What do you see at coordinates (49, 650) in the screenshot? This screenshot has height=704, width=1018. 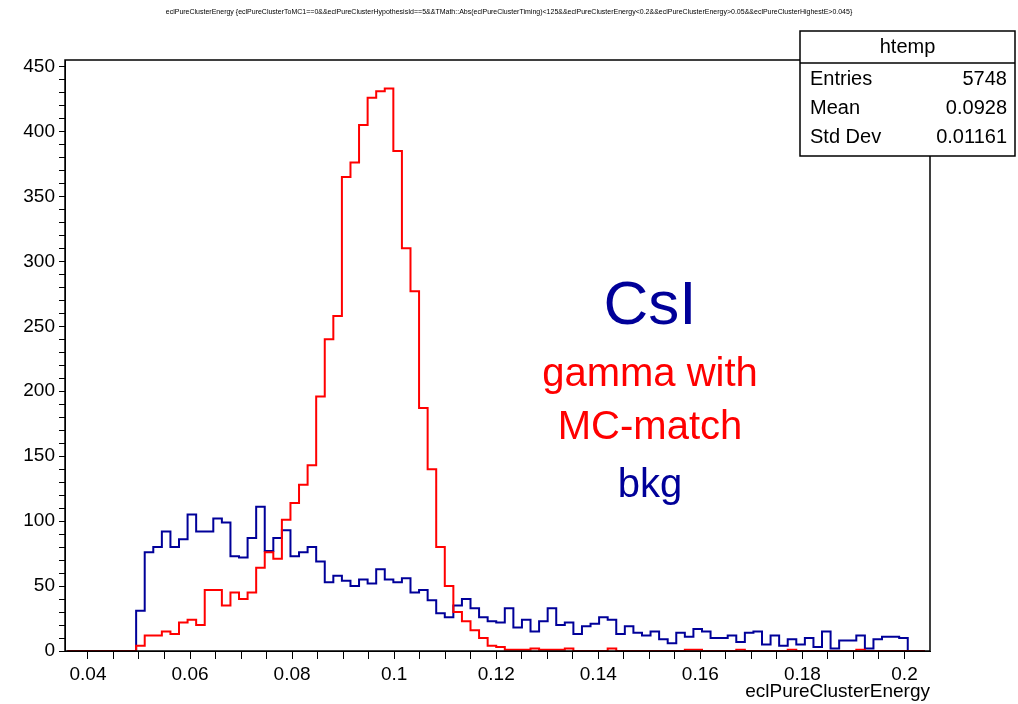 I see `y-tick-label: 0` at bounding box center [49, 650].